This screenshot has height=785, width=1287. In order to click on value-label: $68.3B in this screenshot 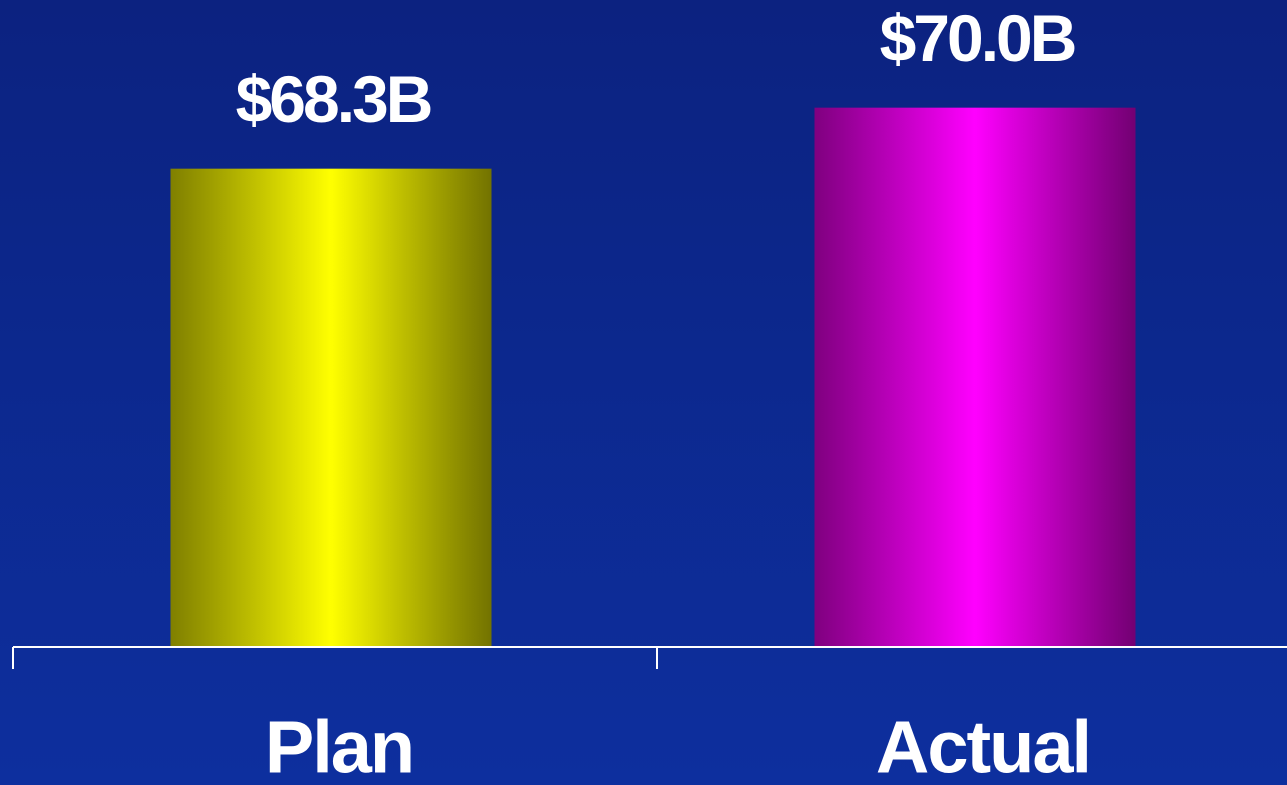, I will do `click(333, 99)`.